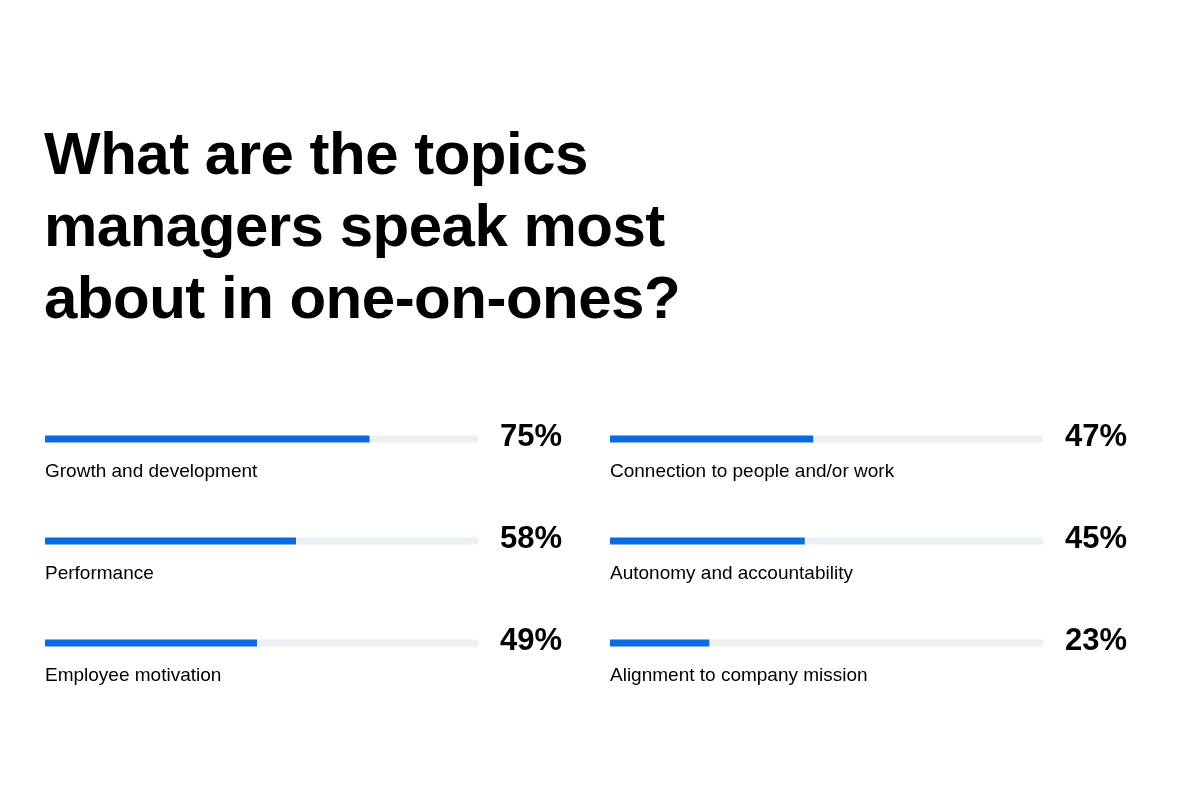 Image resolution: width=1200 pixels, height=800 pixels. Describe the element at coordinates (99, 572) in the screenshot. I see `y-tick-label: Performance` at that location.